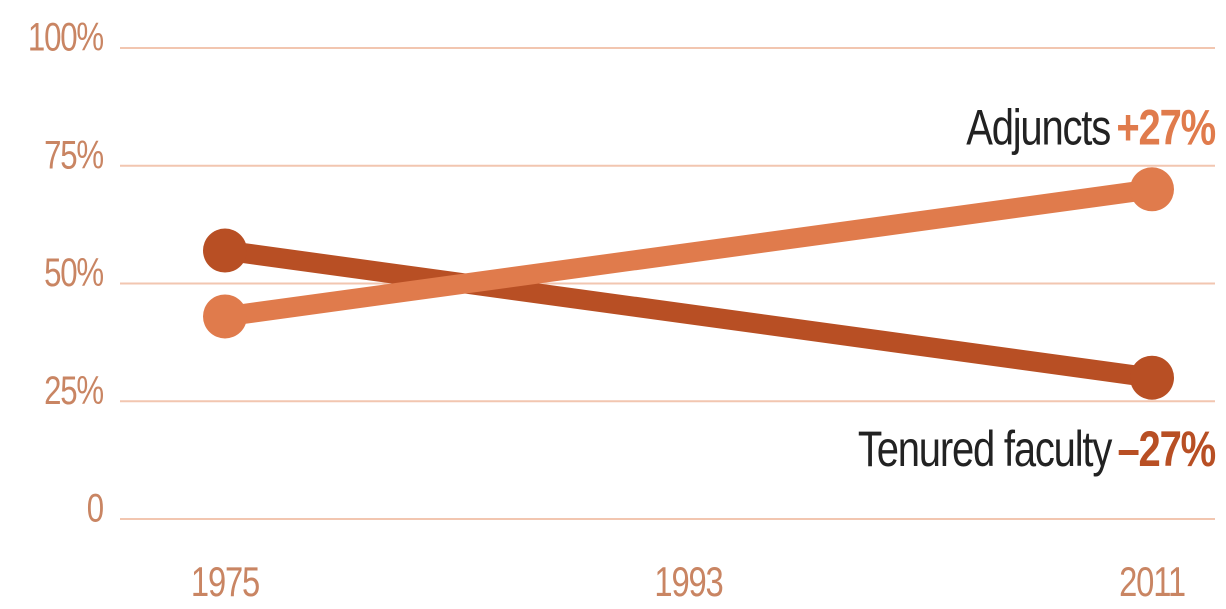  Describe the element at coordinates (73, 272) in the screenshot. I see `y-tick-label: 50%` at that location.